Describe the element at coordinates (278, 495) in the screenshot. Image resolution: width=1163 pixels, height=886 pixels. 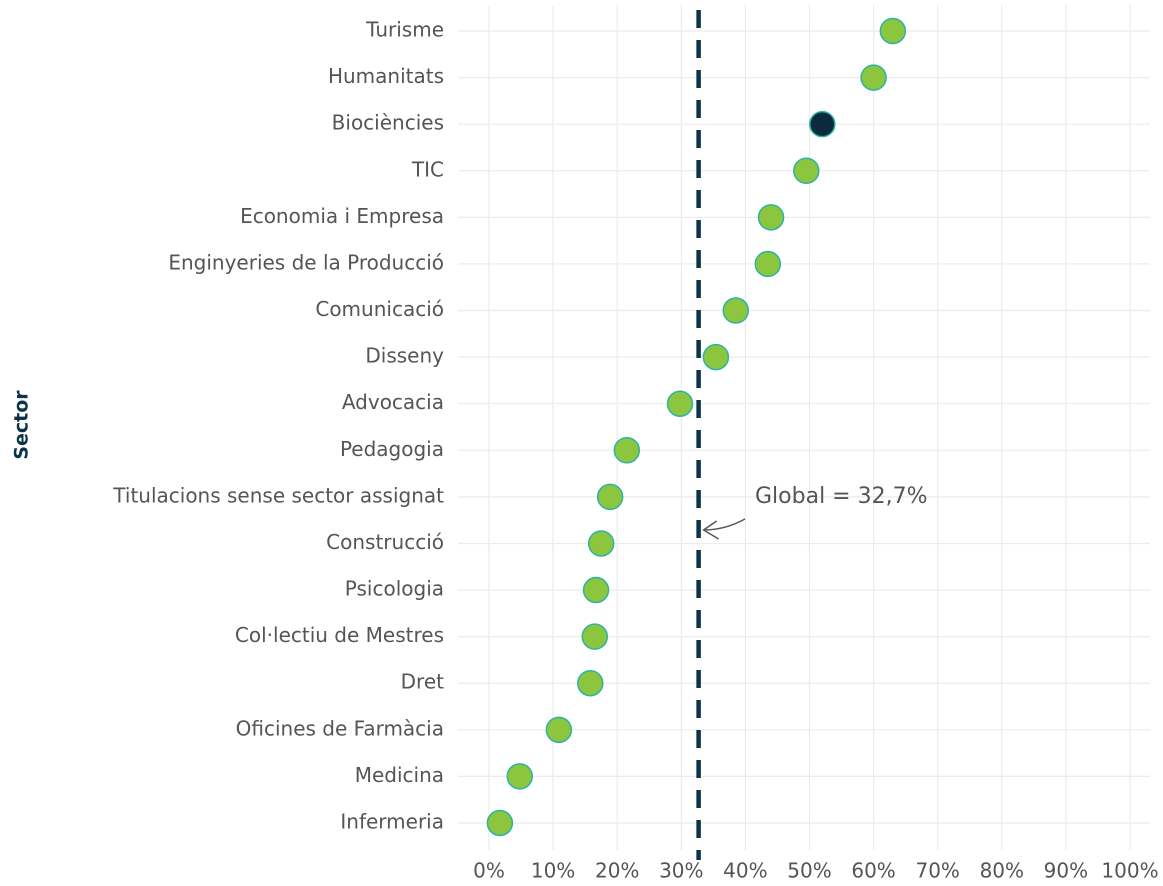
I see `y-tick-label: Titulacions sense sector assignat` at that location.